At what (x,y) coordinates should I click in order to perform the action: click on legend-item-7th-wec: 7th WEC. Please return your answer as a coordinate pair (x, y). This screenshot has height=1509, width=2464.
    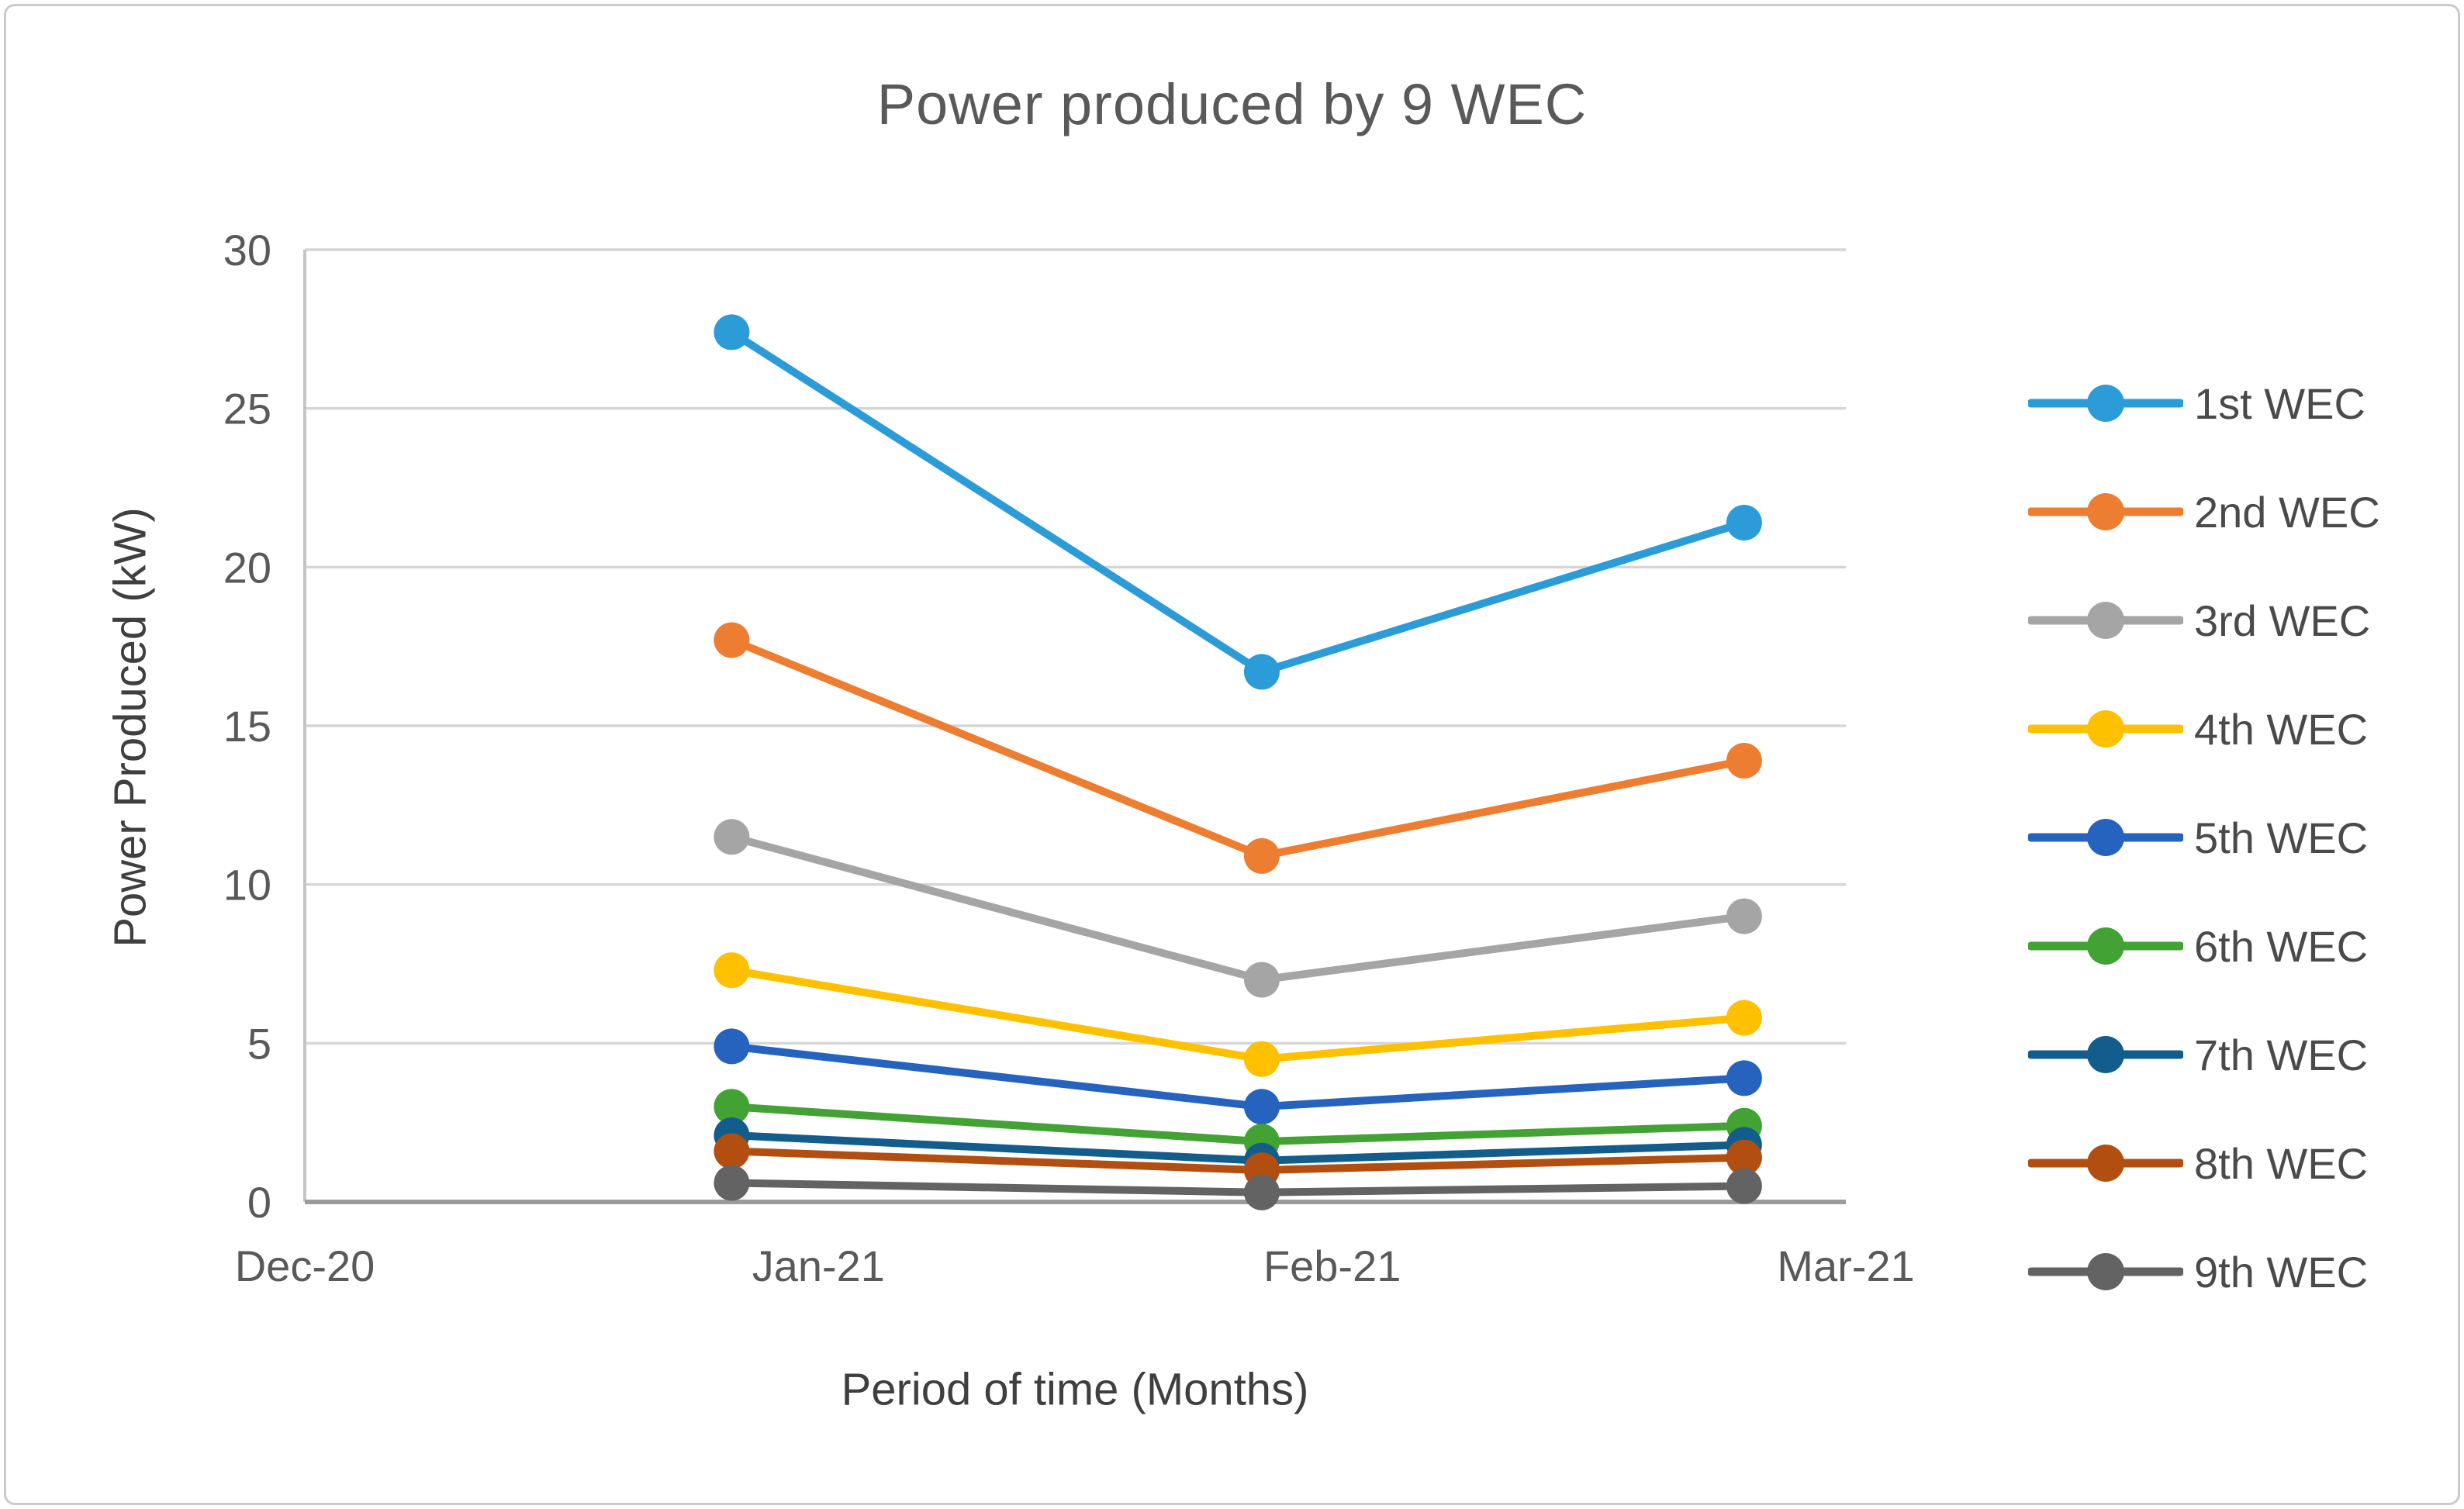
    Looking at the image, I should click on (2198, 1054).